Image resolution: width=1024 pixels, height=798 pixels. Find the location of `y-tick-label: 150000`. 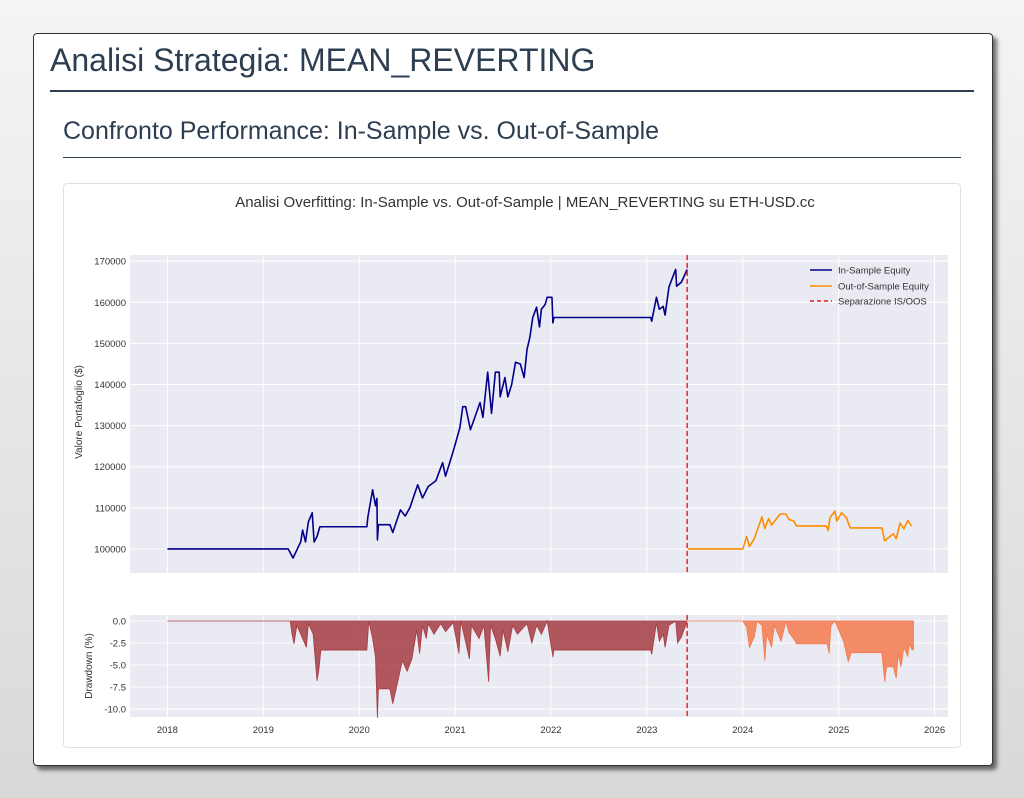

y-tick-label: 150000 is located at coordinates (110, 344).